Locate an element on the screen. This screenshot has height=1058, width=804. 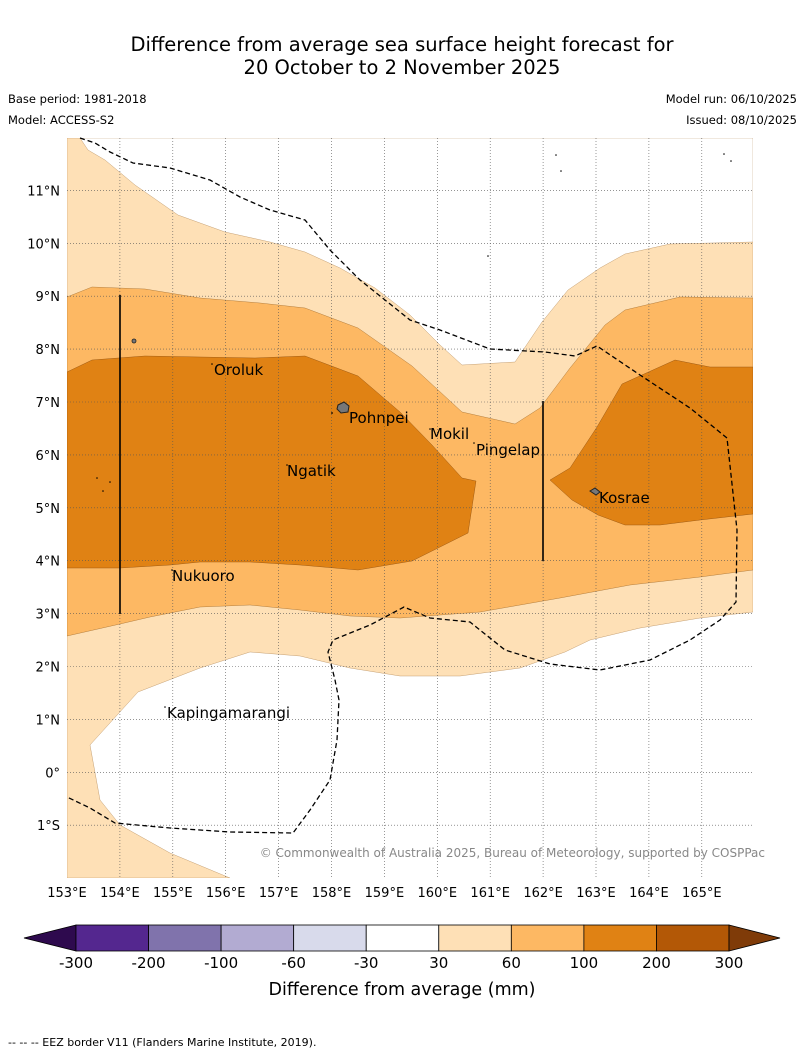
colorbar-extend-high is located at coordinates (754, 938).